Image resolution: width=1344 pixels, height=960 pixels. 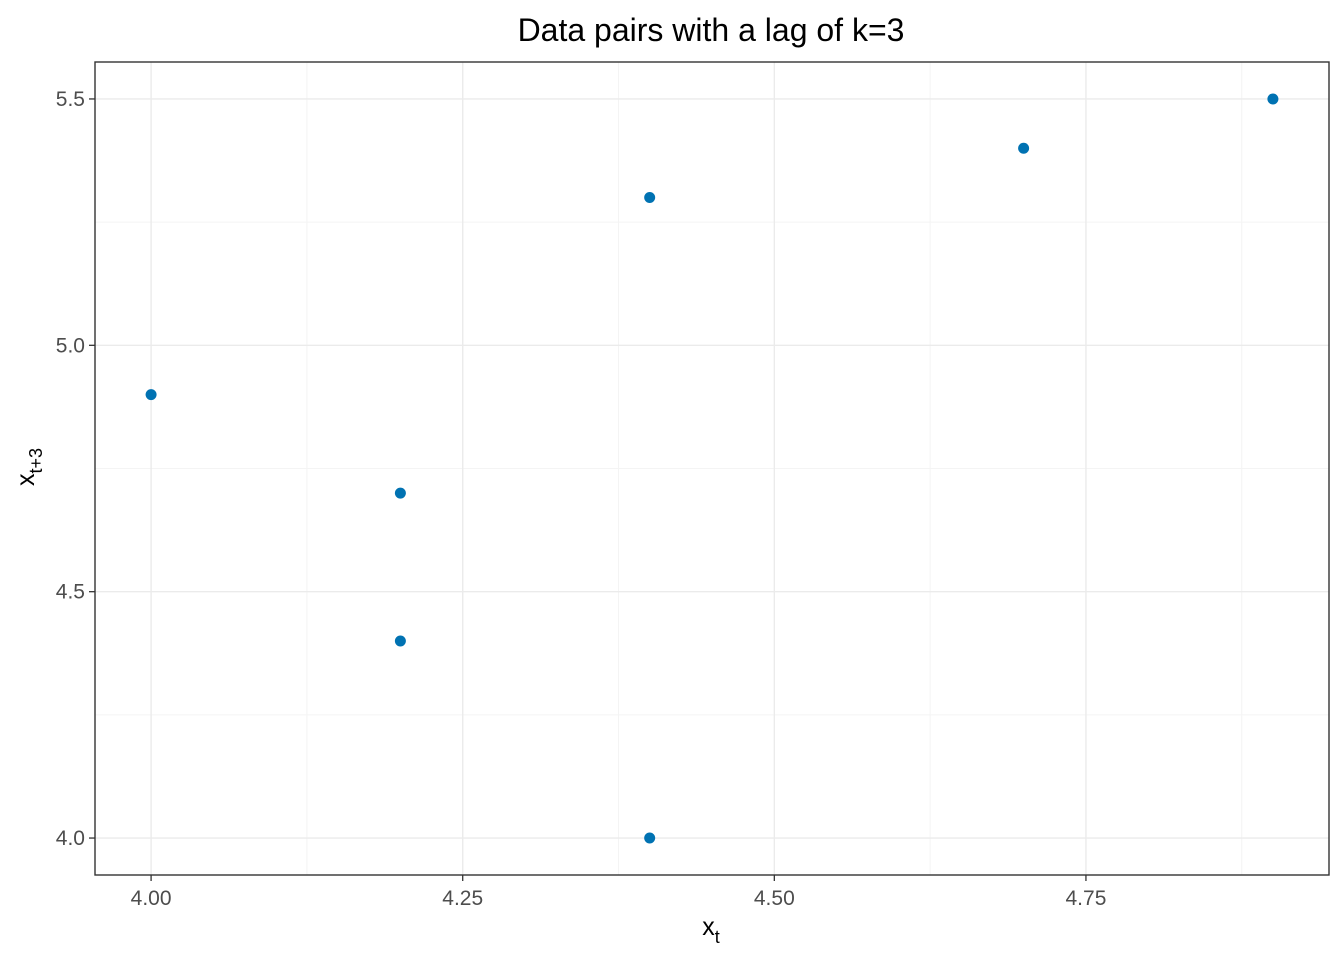 I want to click on x-tick-label: 4.75, so click(x=1086, y=898).